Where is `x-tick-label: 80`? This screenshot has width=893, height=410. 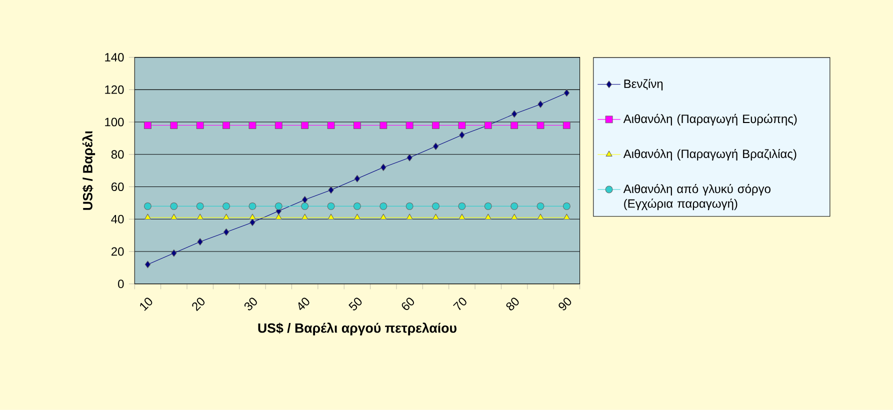
x-tick-label: 80 is located at coordinates (512, 304).